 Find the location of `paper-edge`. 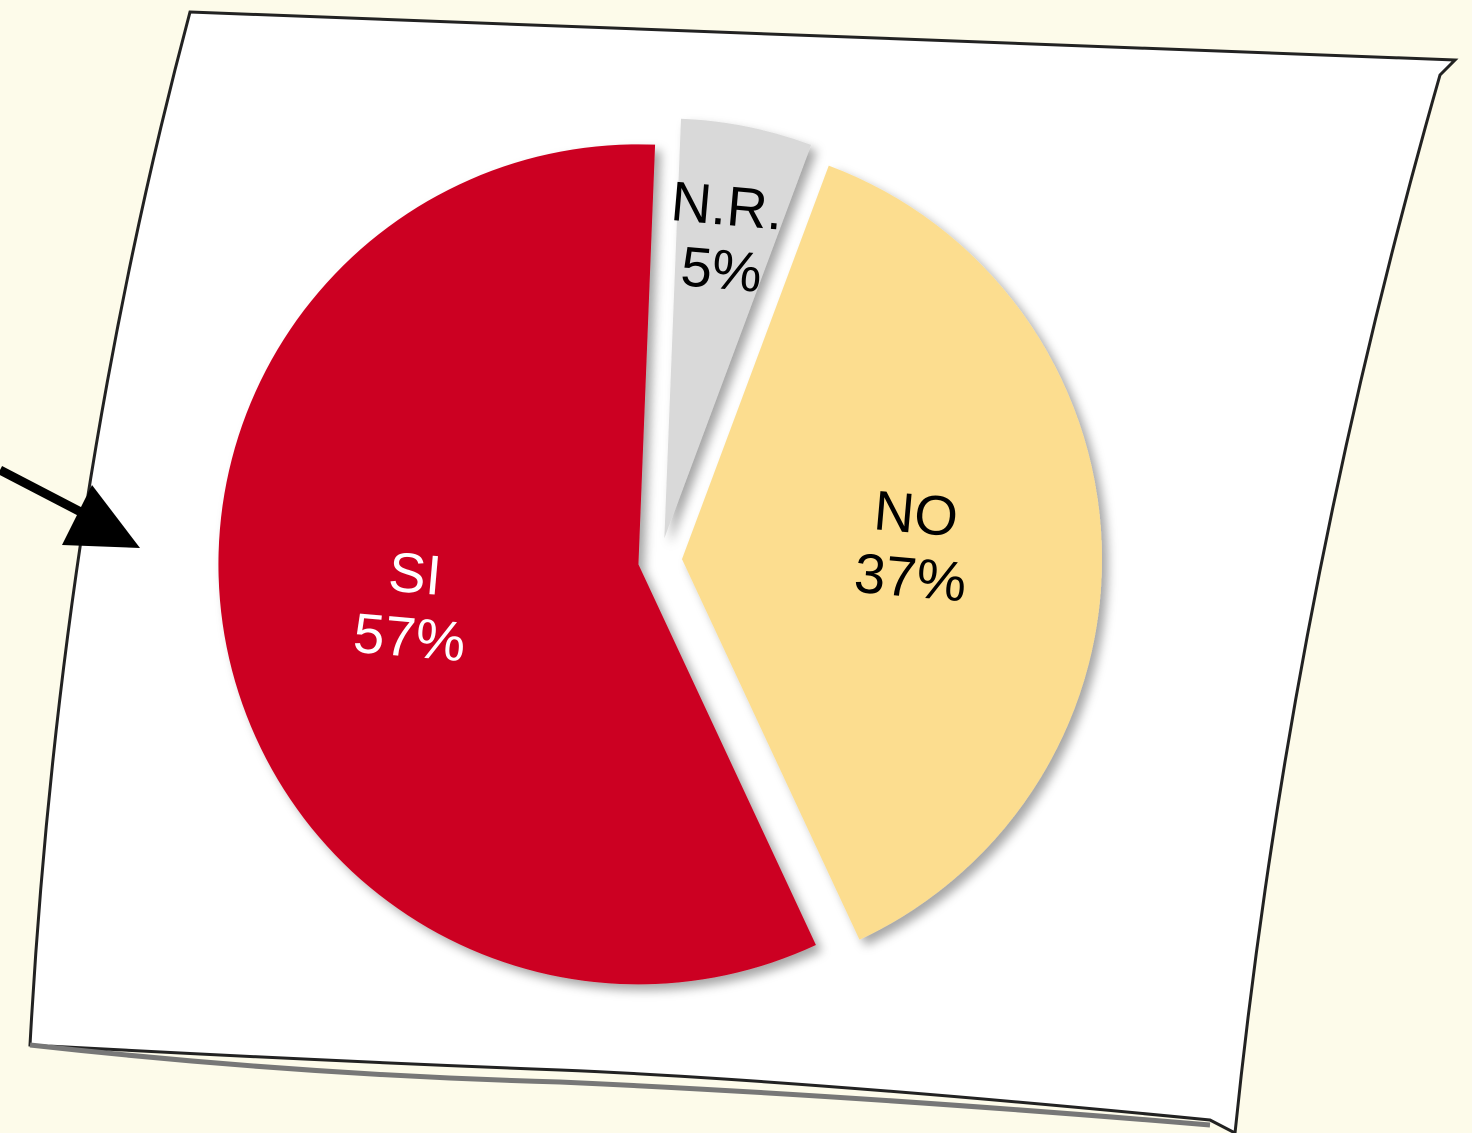

paper-edge is located at coordinates (620, 1085).